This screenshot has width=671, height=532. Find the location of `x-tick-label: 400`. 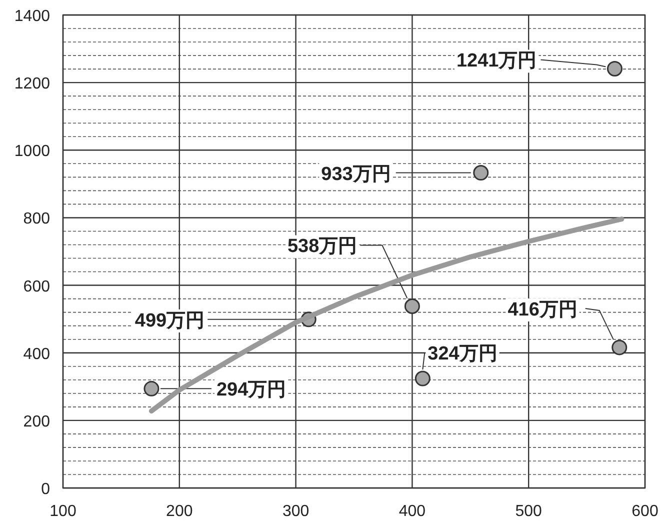

x-tick-label: 400 is located at coordinates (412, 511).